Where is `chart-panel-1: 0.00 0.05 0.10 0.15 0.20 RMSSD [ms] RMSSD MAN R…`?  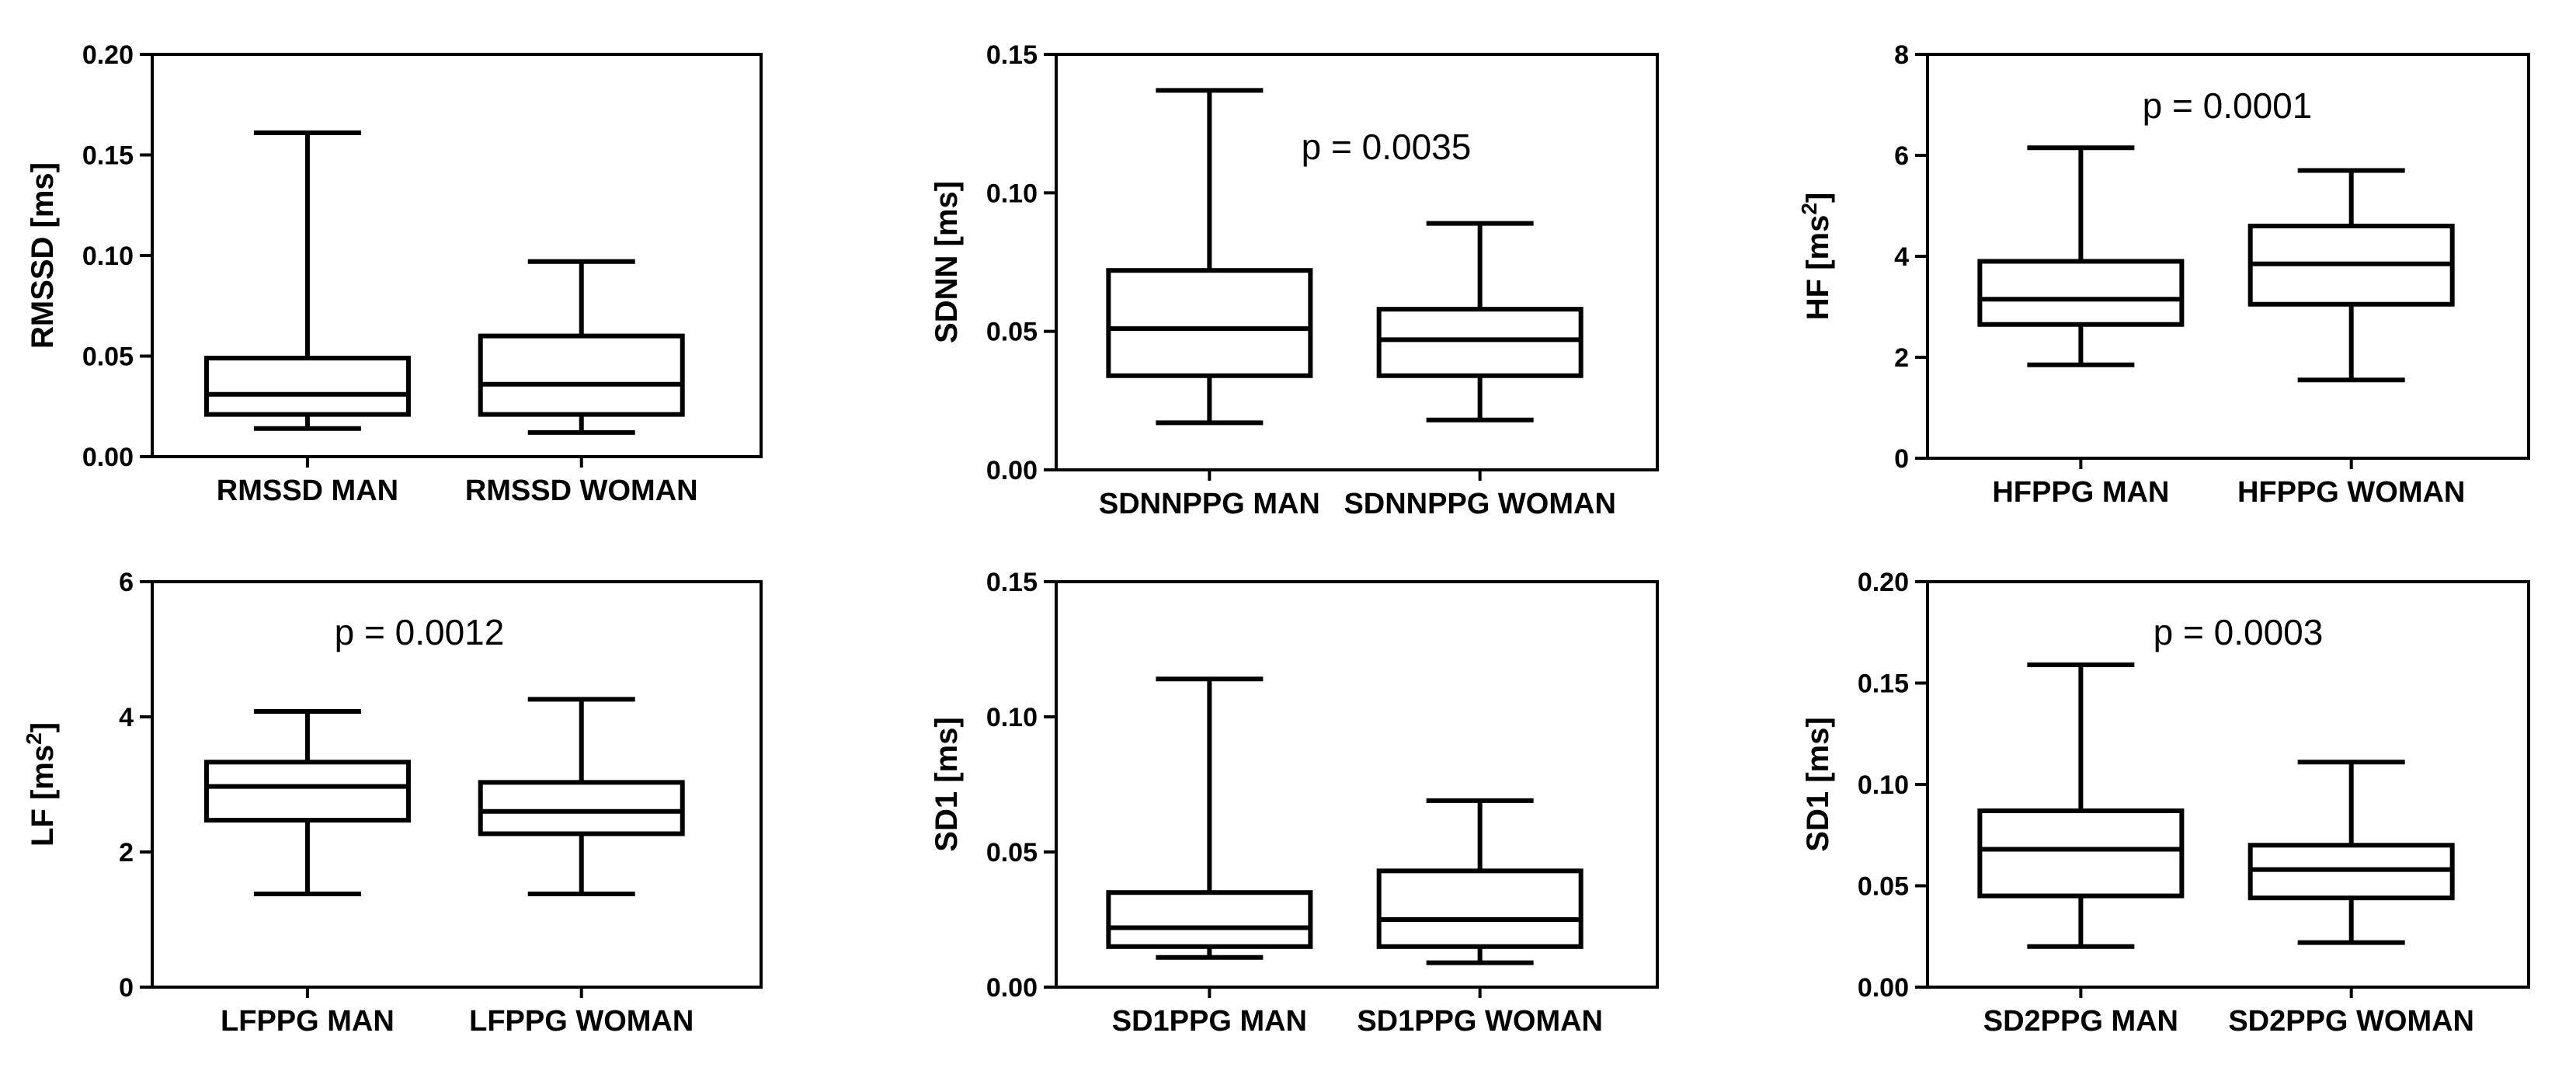 chart-panel-1: 0.00 0.05 0.10 0.15 0.20 RMSSD [ms] RMSSD MAN R… is located at coordinates (394, 273).